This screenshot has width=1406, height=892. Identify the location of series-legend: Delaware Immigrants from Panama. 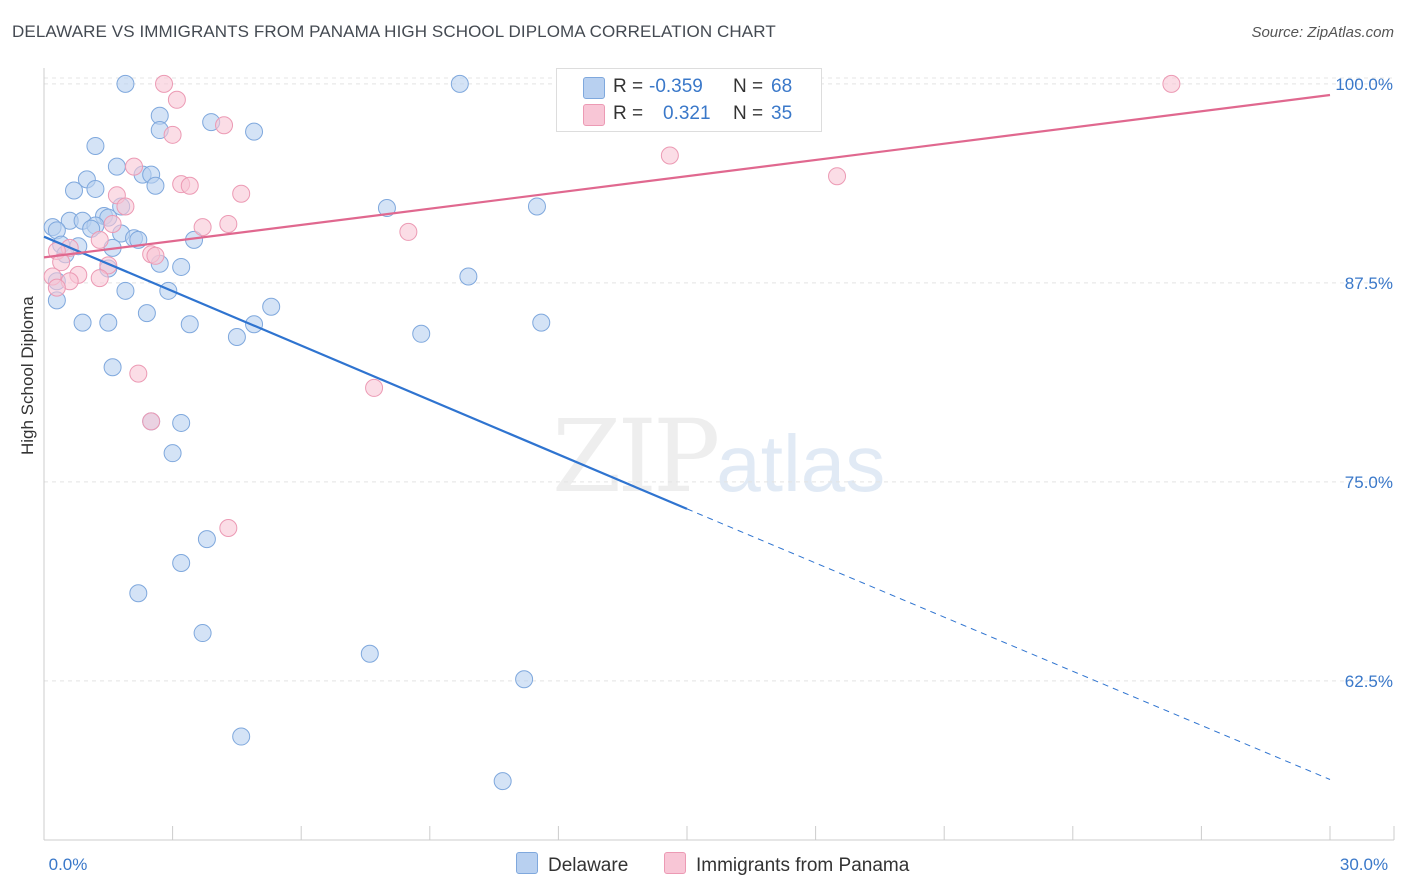
(703, 865).